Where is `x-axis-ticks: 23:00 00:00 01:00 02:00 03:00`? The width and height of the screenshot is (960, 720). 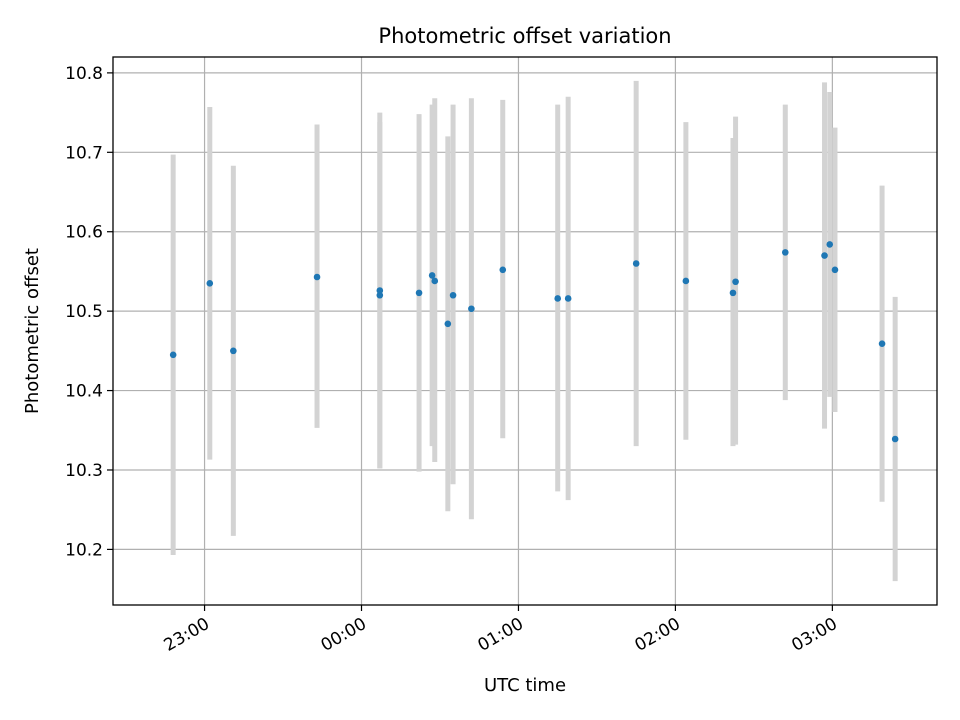 x-axis-ticks: 23:00 00:00 01:00 02:00 03:00 is located at coordinates (501, 630).